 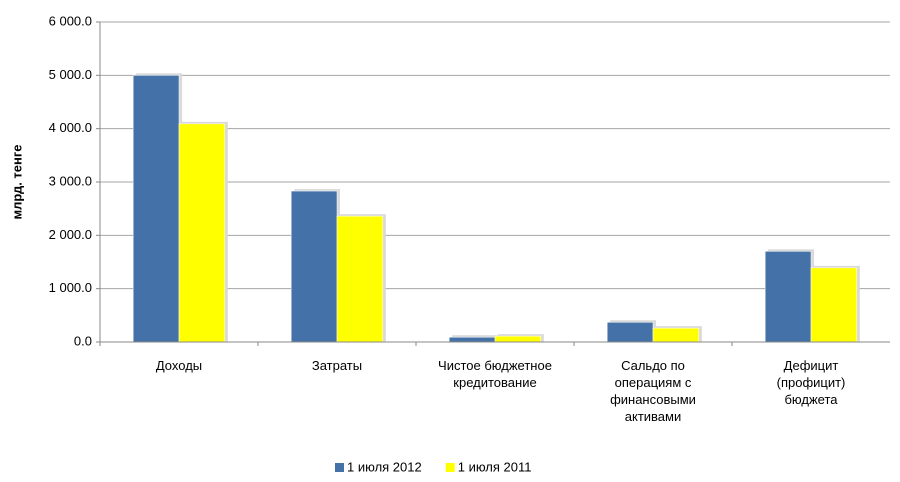 I want to click on x-tick-label: Доходы, so click(x=179, y=365).